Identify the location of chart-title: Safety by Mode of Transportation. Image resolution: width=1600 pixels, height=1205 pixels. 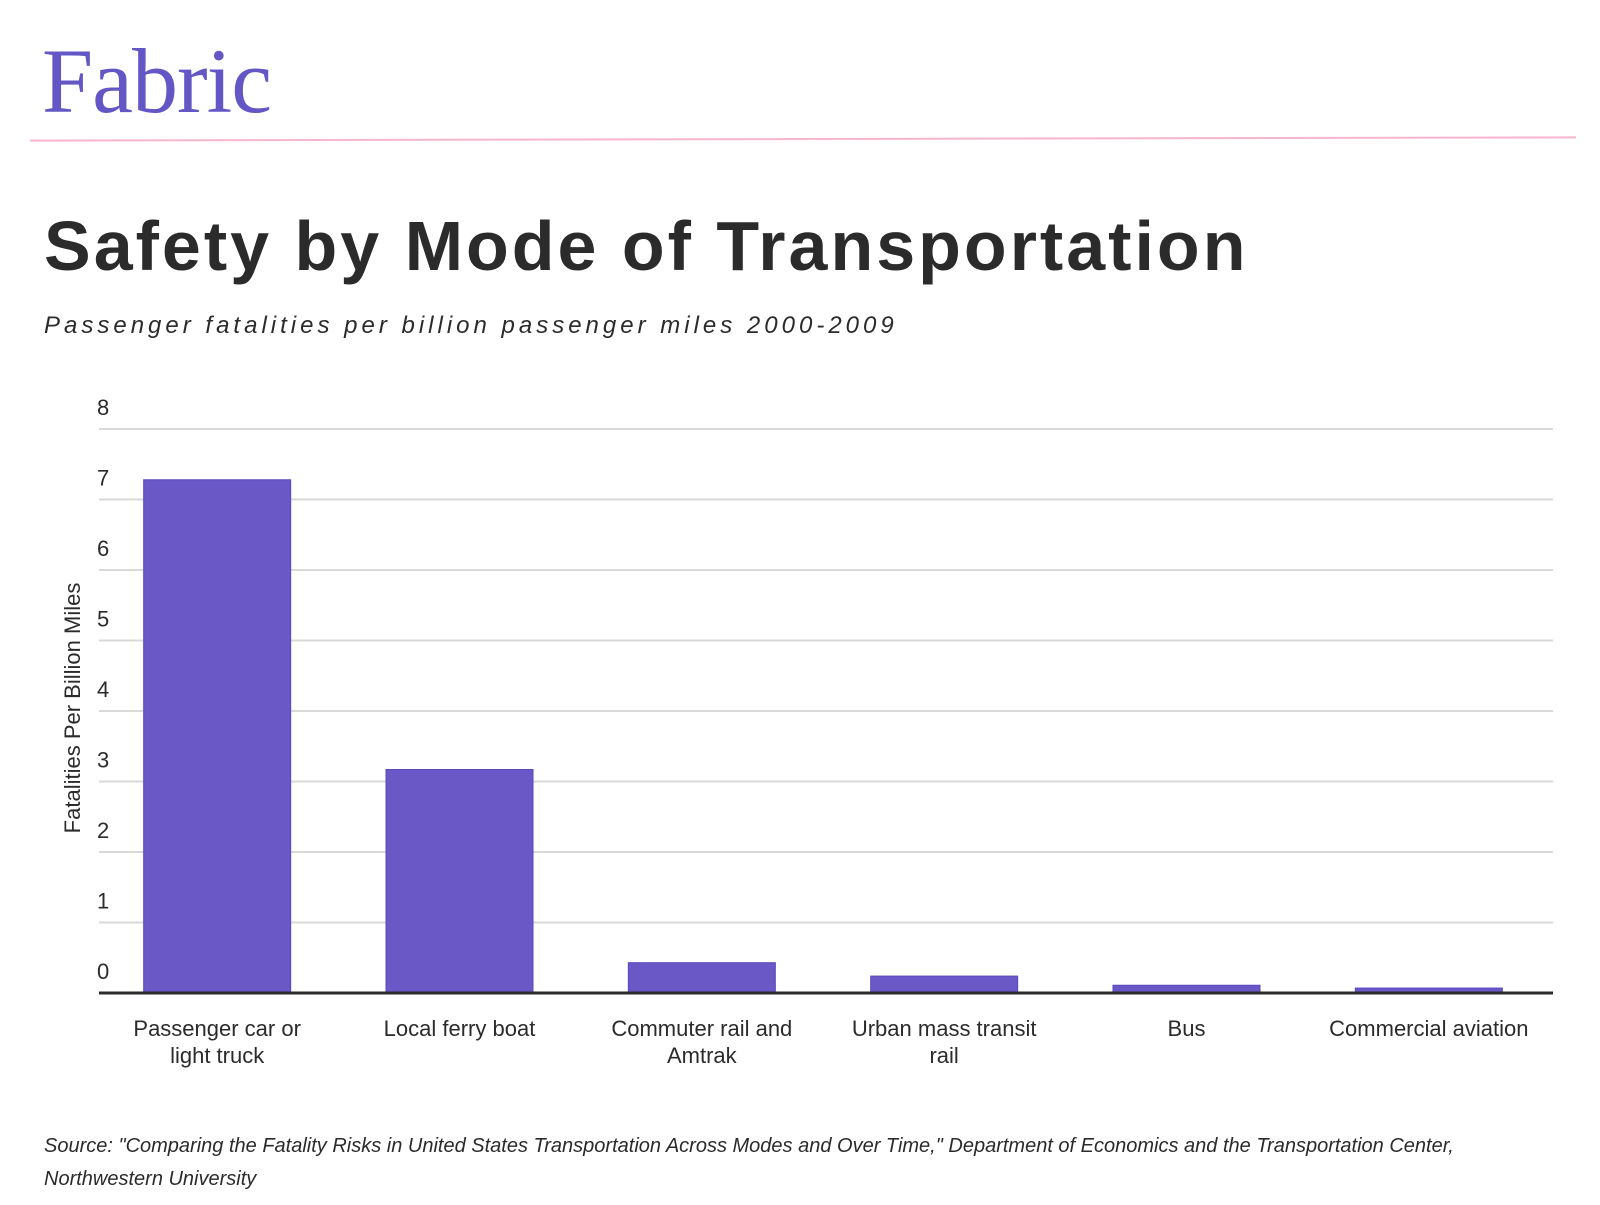
(646, 246).